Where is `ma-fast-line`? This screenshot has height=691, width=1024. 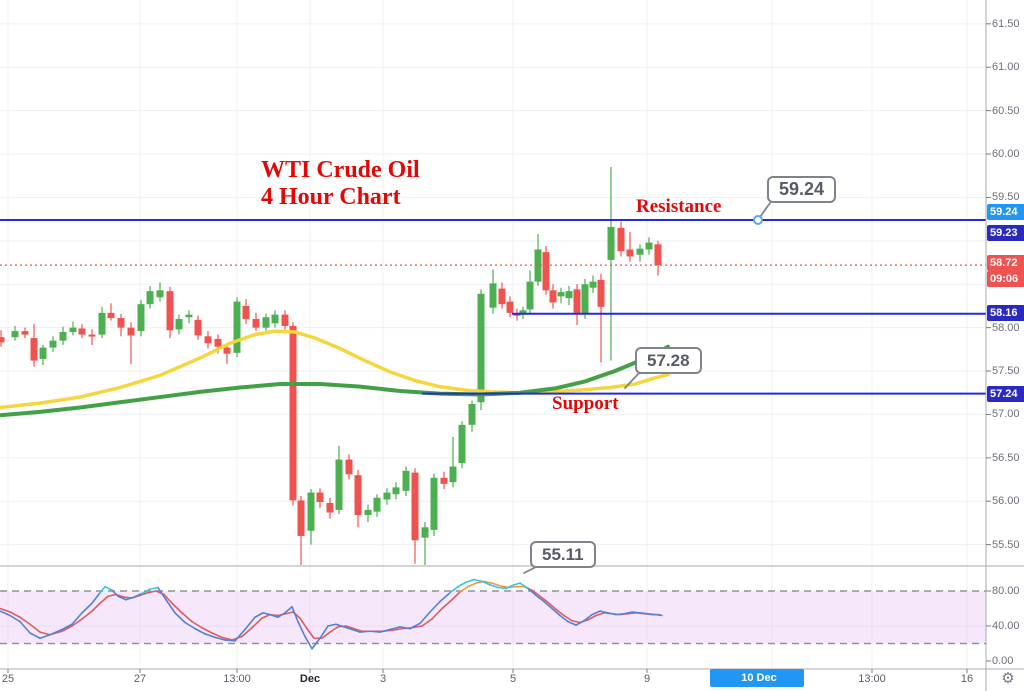 ma-fast-line is located at coordinates (335, 369).